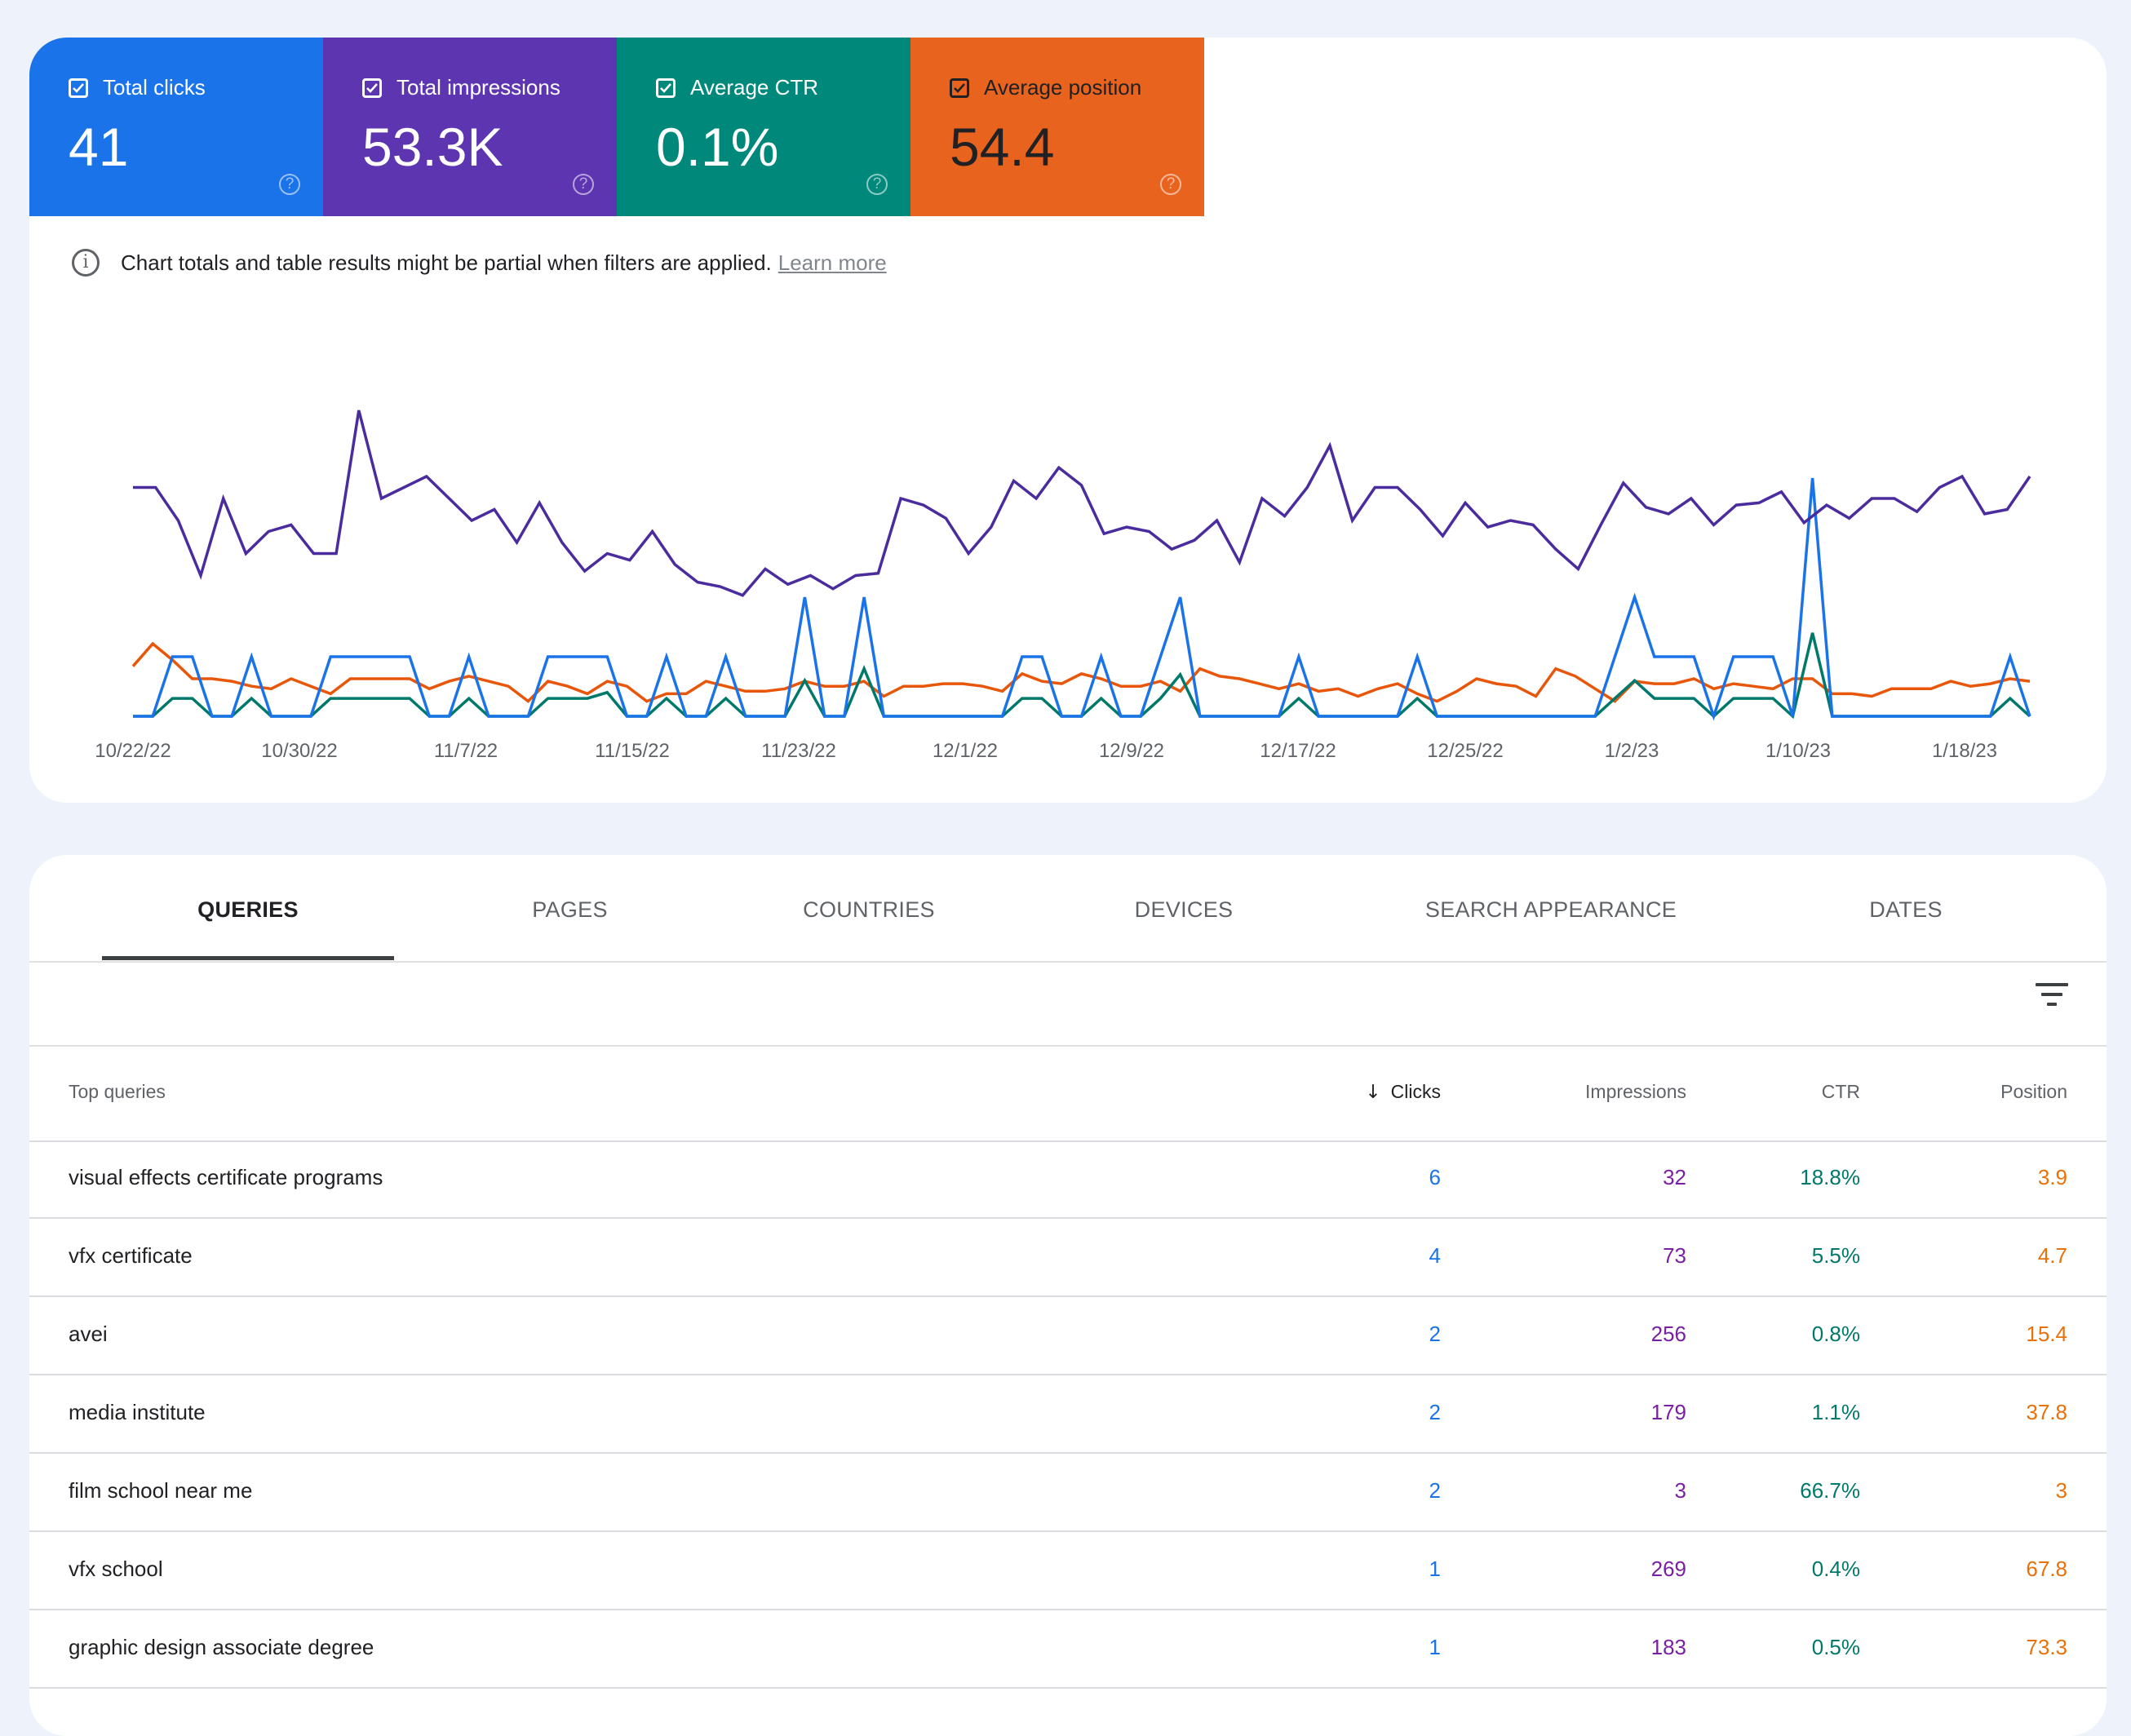  I want to click on cell-clicks: 6, so click(1435, 1177).